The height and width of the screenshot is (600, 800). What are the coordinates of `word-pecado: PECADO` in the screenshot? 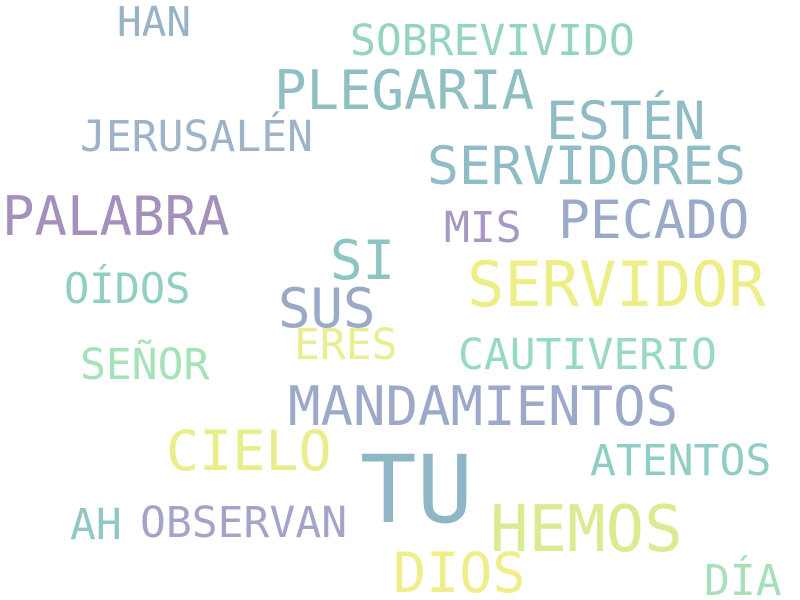 It's located at (654, 220).